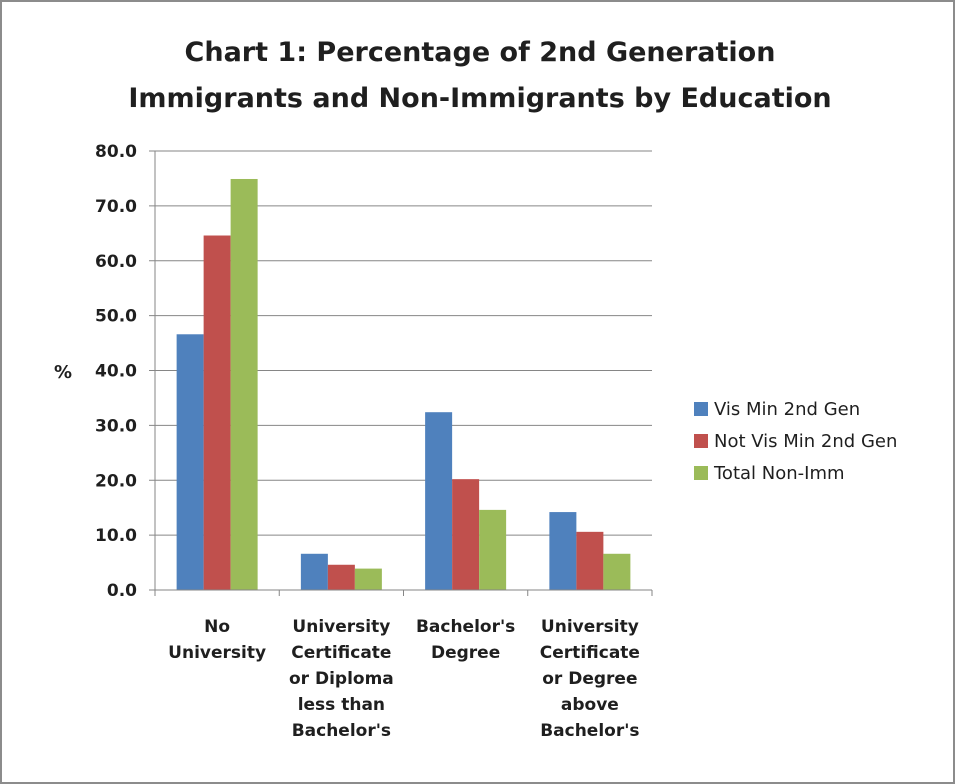  Describe the element at coordinates (465, 653) in the screenshot. I see `x-category-label: Degree` at that location.